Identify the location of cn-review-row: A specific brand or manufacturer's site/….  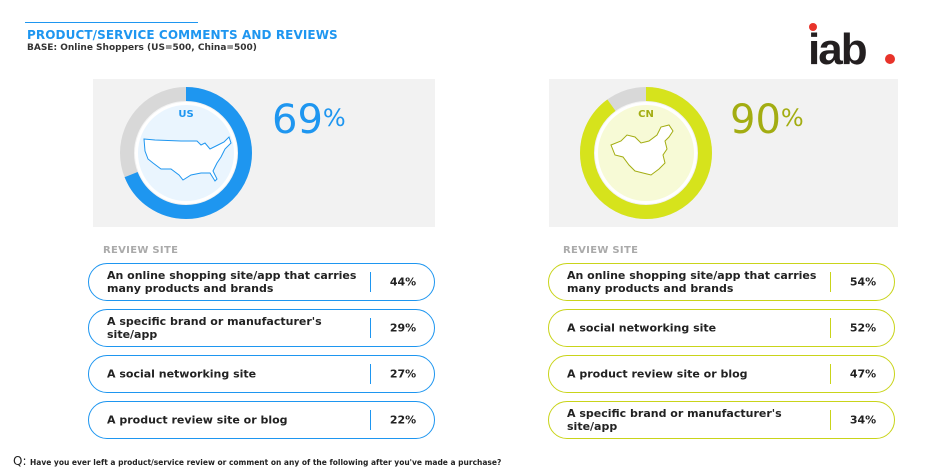
(721, 420).